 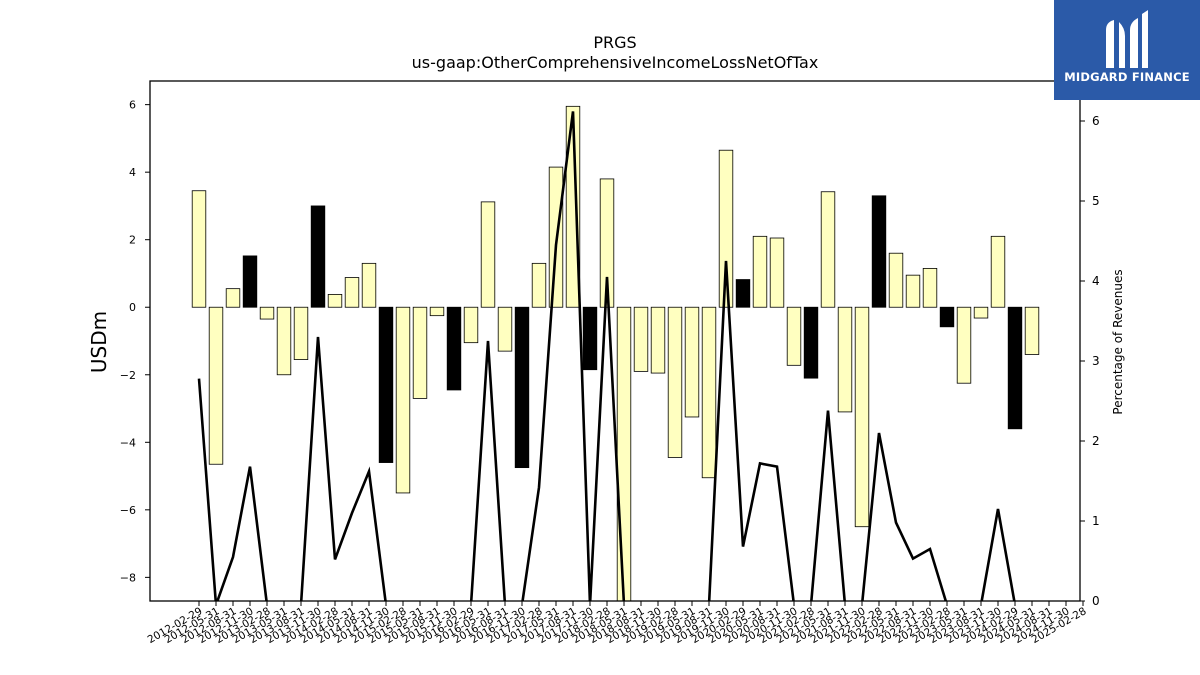 I want to click on y2-tick-label: 1, so click(x=1096, y=521).